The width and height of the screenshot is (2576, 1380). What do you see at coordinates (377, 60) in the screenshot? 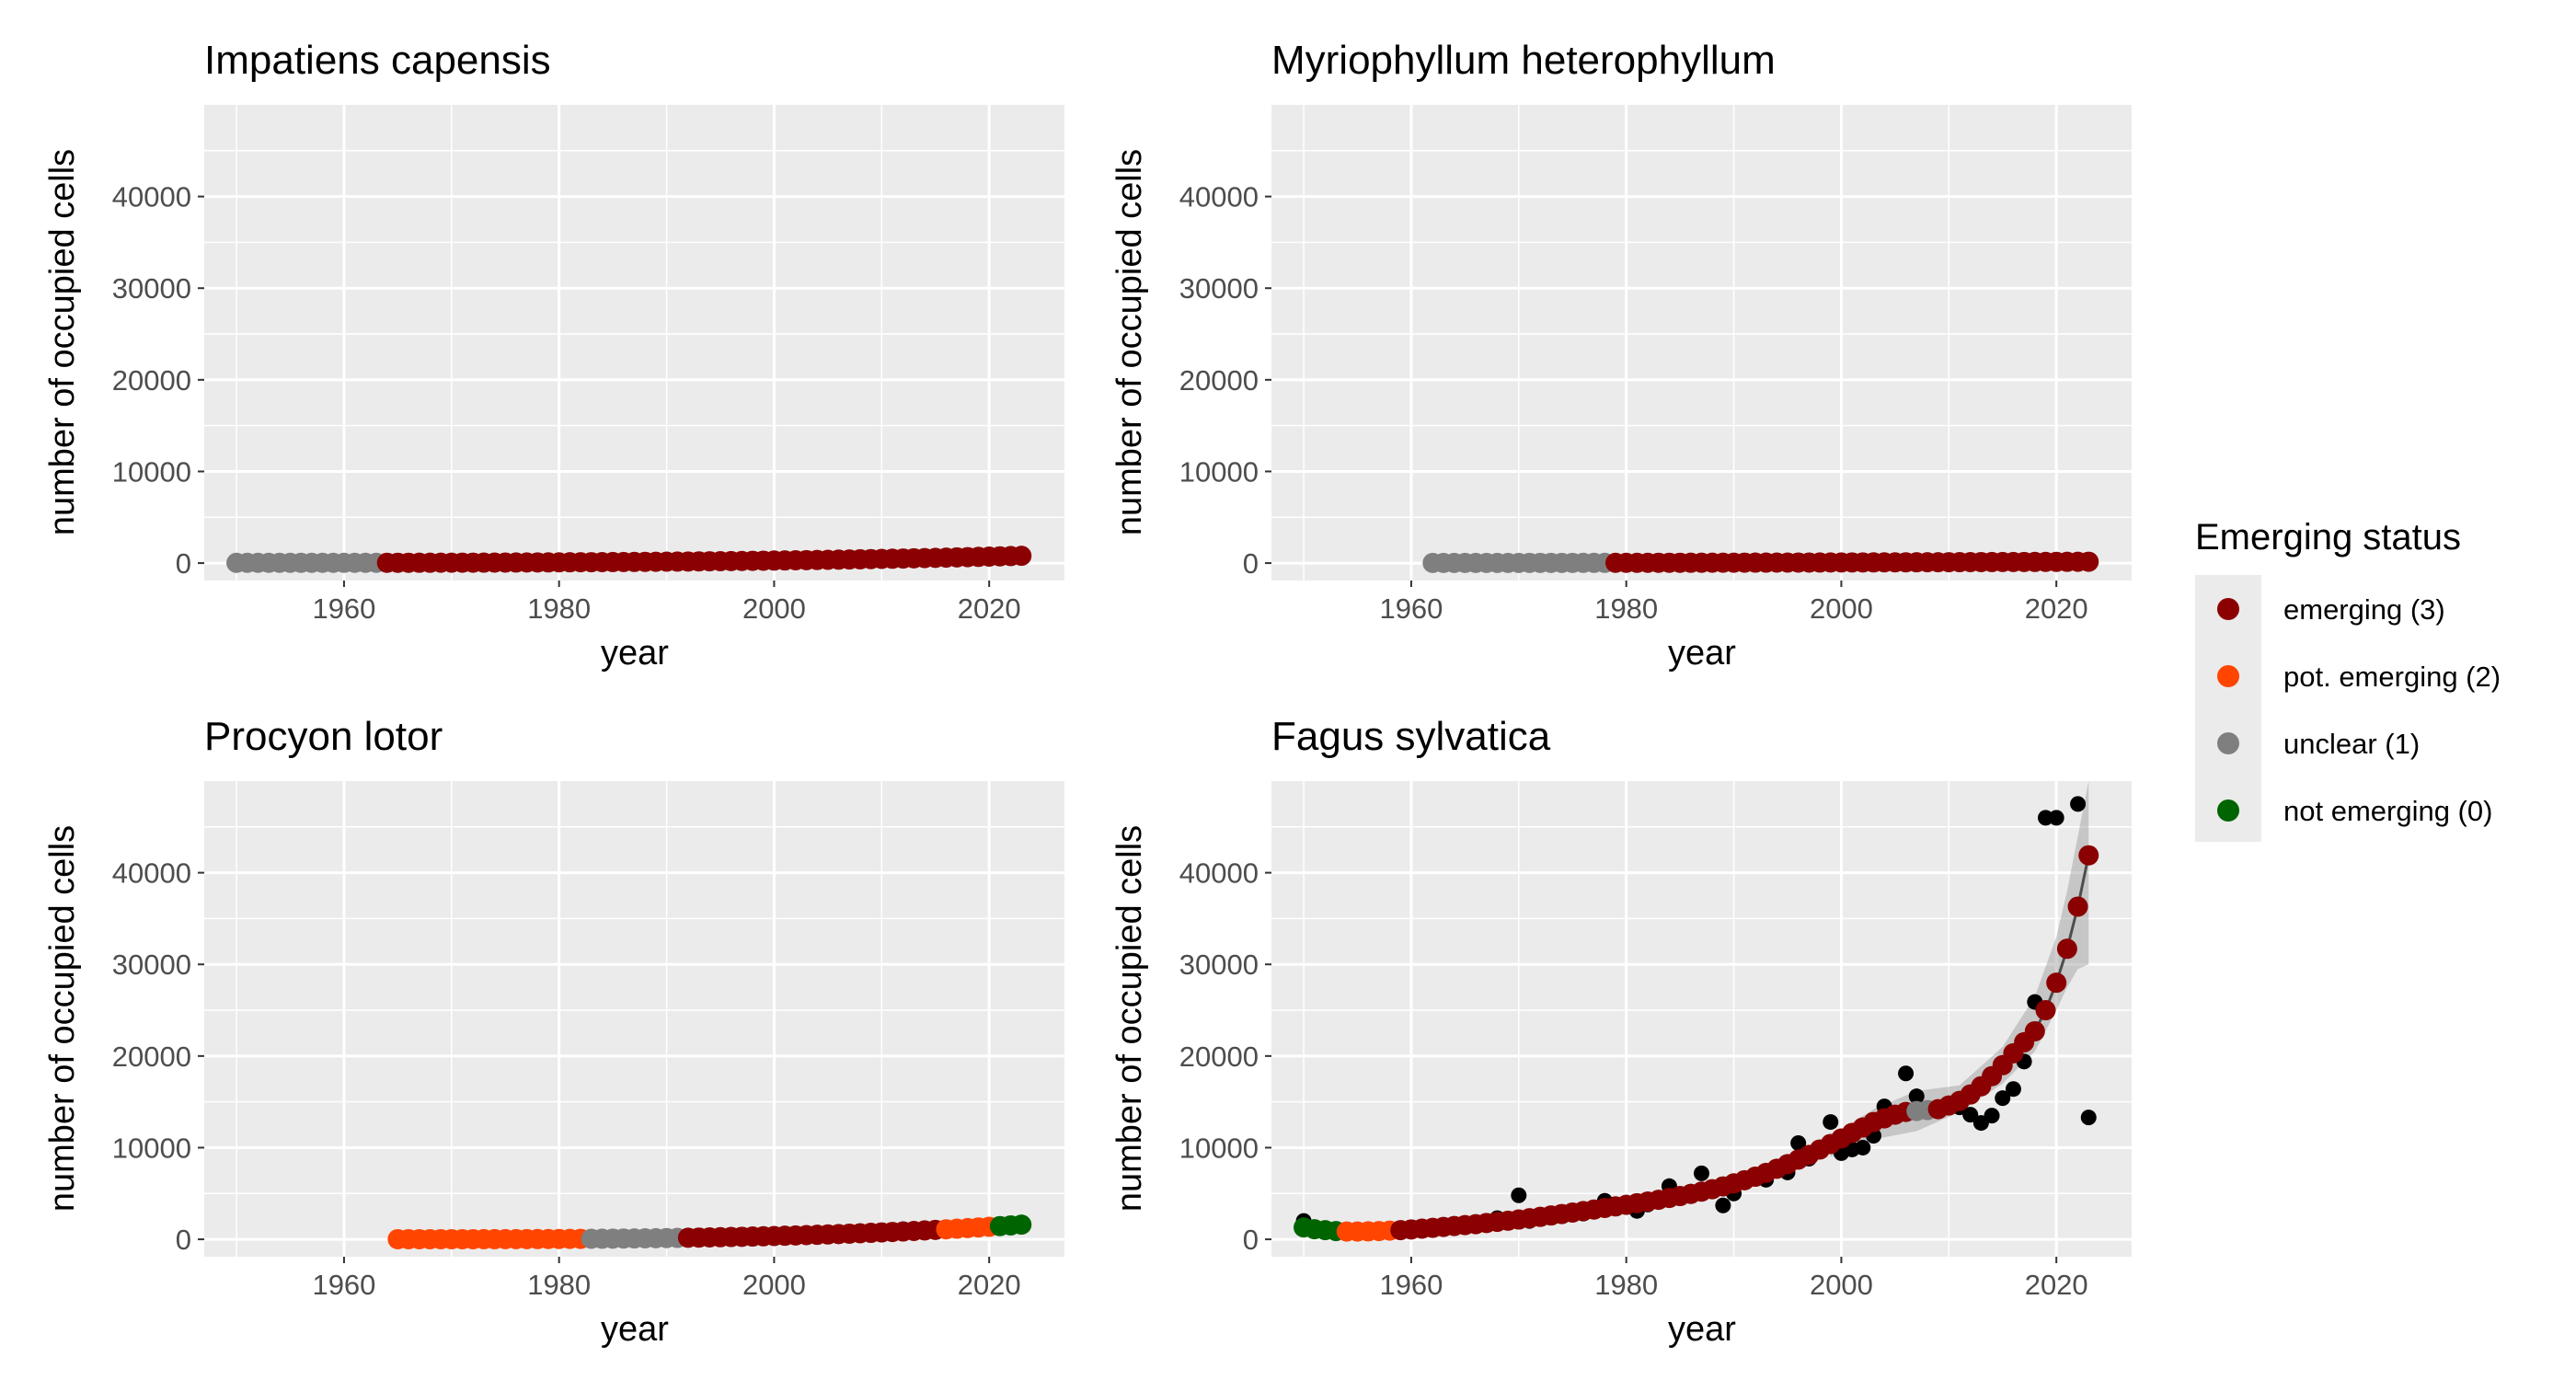
I see `panel-title: Impatiens capensis` at bounding box center [377, 60].